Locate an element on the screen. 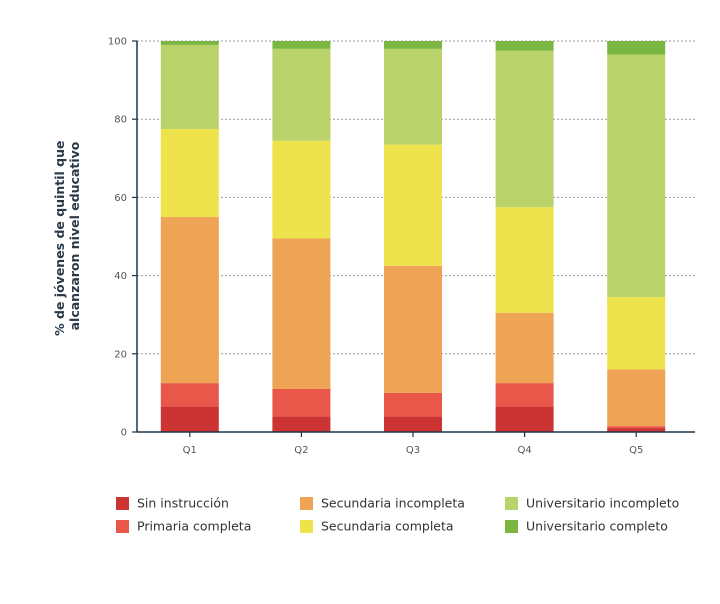 The image size is (720, 604). legend-label: Secundaria incompleta is located at coordinates (393, 503).